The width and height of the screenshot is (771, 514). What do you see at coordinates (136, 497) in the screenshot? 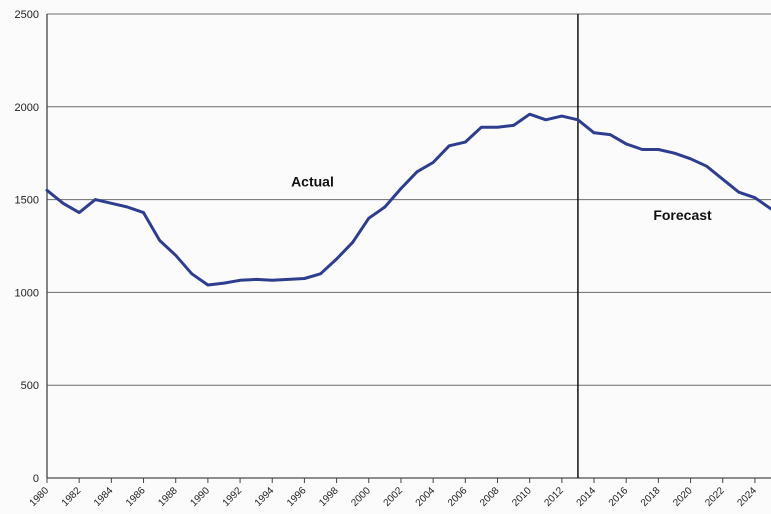
I see `x-tick-label: 1986` at bounding box center [136, 497].